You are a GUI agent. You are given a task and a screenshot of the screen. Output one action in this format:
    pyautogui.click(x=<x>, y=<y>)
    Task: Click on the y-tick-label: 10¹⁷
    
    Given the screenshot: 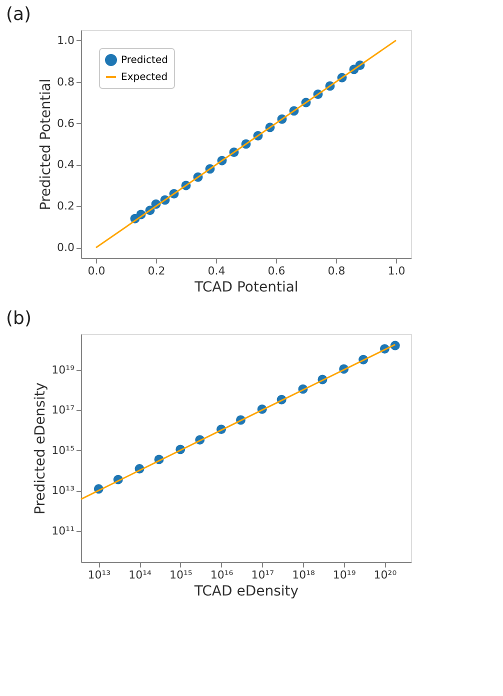 What is the action you would take?
    pyautogui.click(x=63, y=410)
    